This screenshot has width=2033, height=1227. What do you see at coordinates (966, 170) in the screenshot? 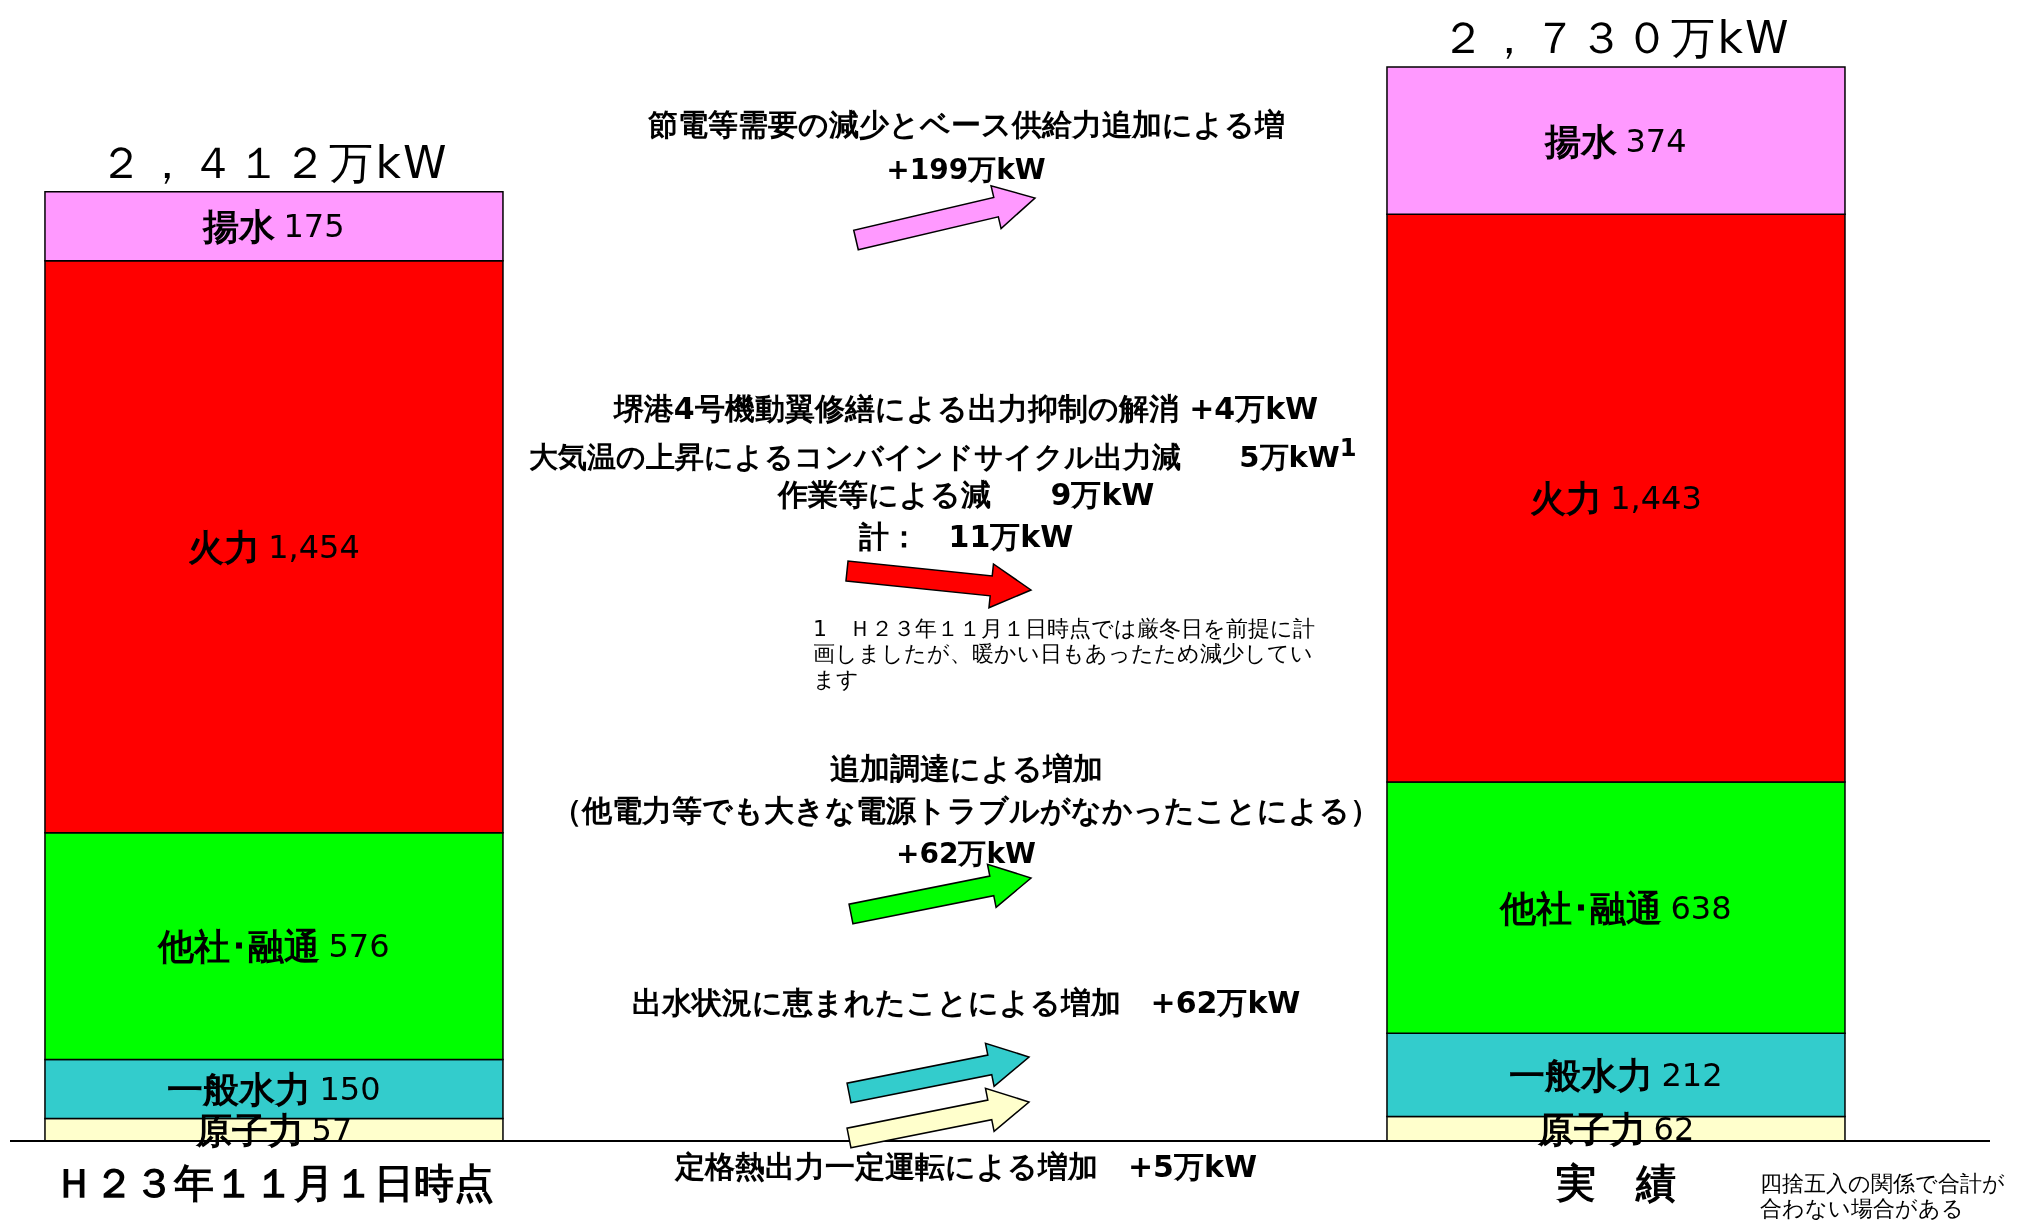
I see `annotation: +199万kW` at bounding box center [966, 170].